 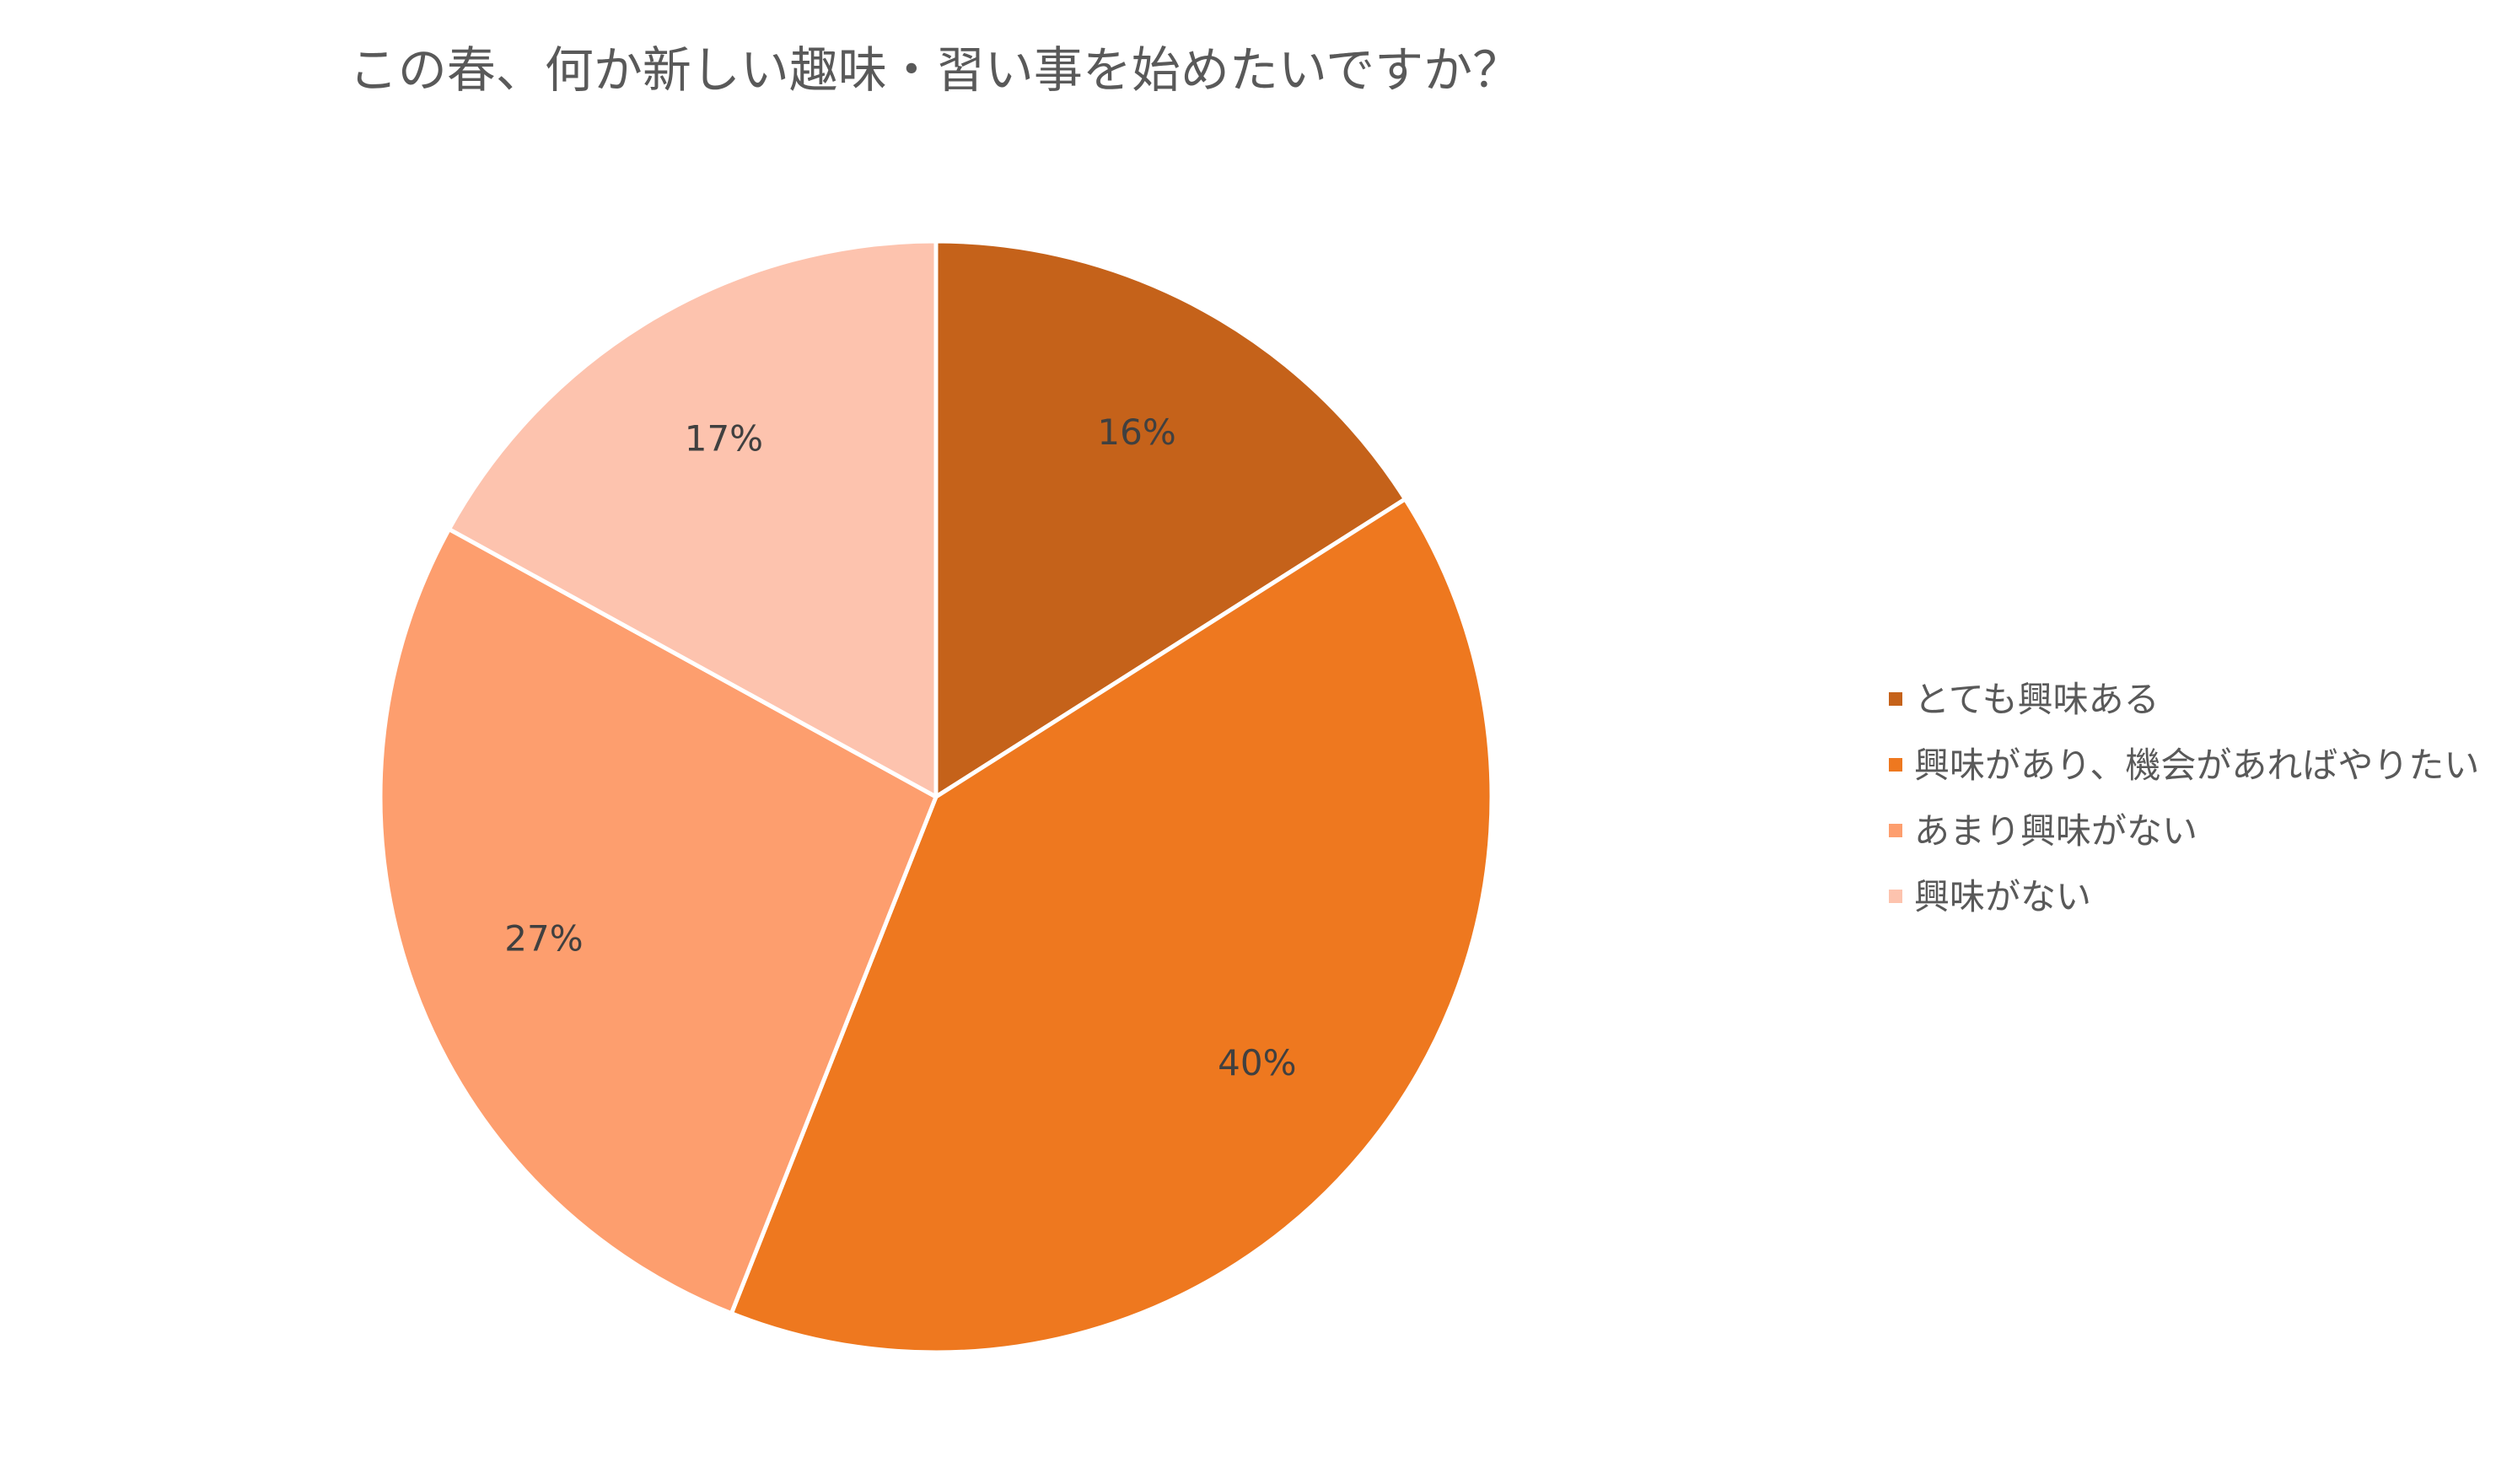 I want to click on chart-title: この春、何か新しい趣味・習い事を始めたいですか？, so click(x=935, y=70).